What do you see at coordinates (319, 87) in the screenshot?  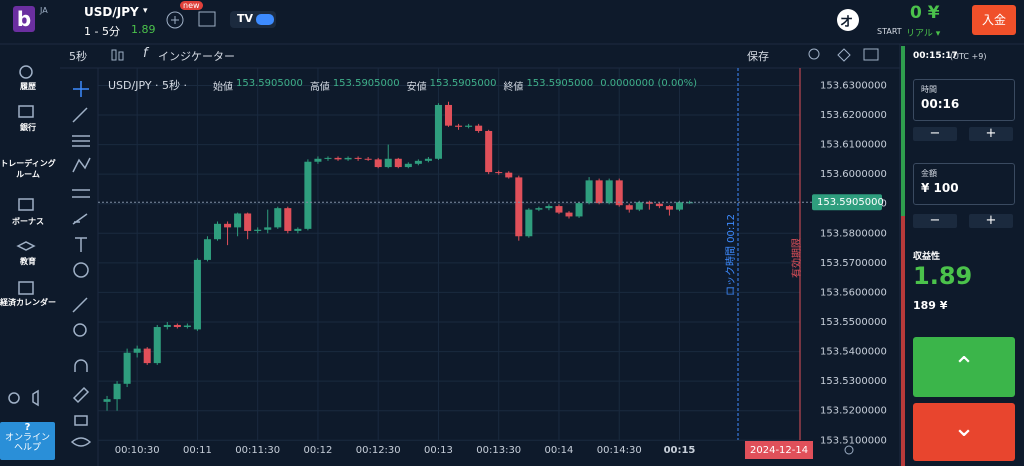 I see `ohlc-label: 高値` at bounding box center [319, 87].